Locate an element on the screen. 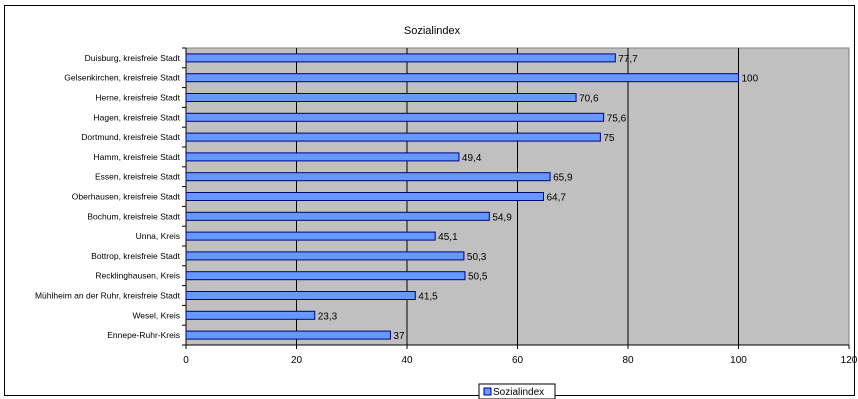 This screenshot has height=399, width=858. category-label: Hagen, kreisfreie Stadt is located at coordinates (137, 117).